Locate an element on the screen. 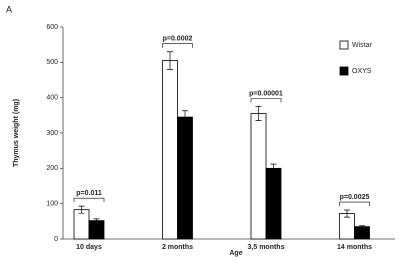 This screenshot has width=400, height=266. x-tick-label: 14 months is located at coordinates (354, 247).